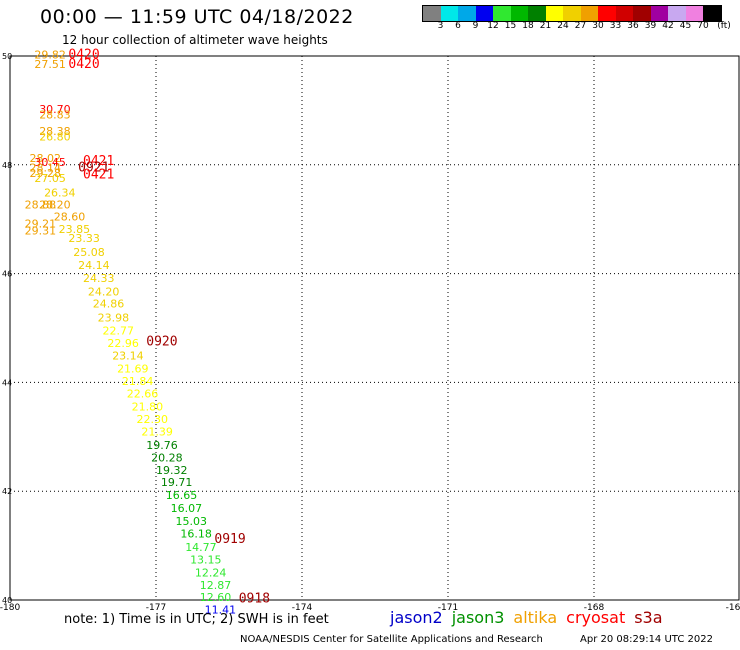 This screenshot has height=650, width=740. What do you see at coordinates (528, 26) in the screenshot?
I see `colorbar-label: 18` at bounding box center [528, 26].